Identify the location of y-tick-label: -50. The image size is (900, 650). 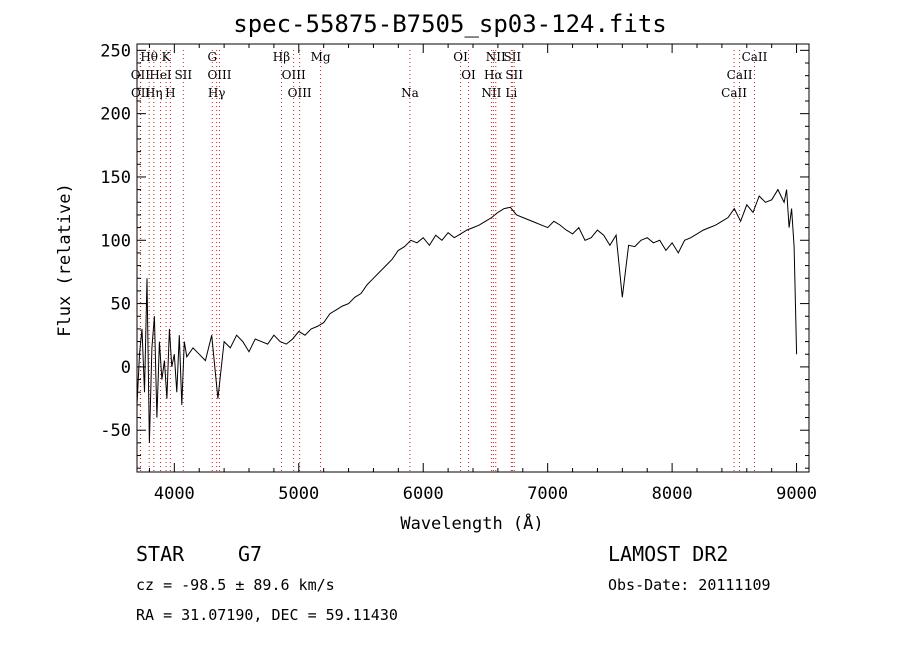
(115, 431).